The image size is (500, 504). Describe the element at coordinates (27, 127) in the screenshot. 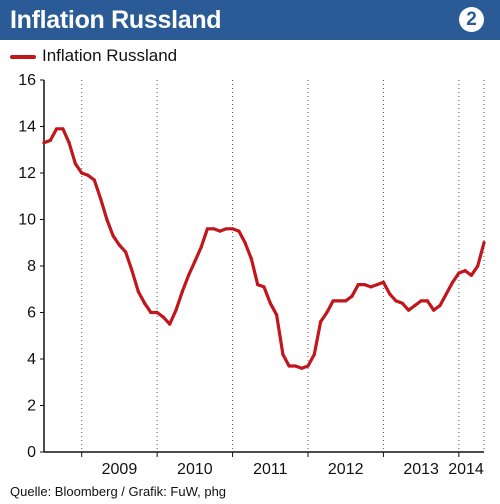

I see `y-tick-label: 14` at that location.